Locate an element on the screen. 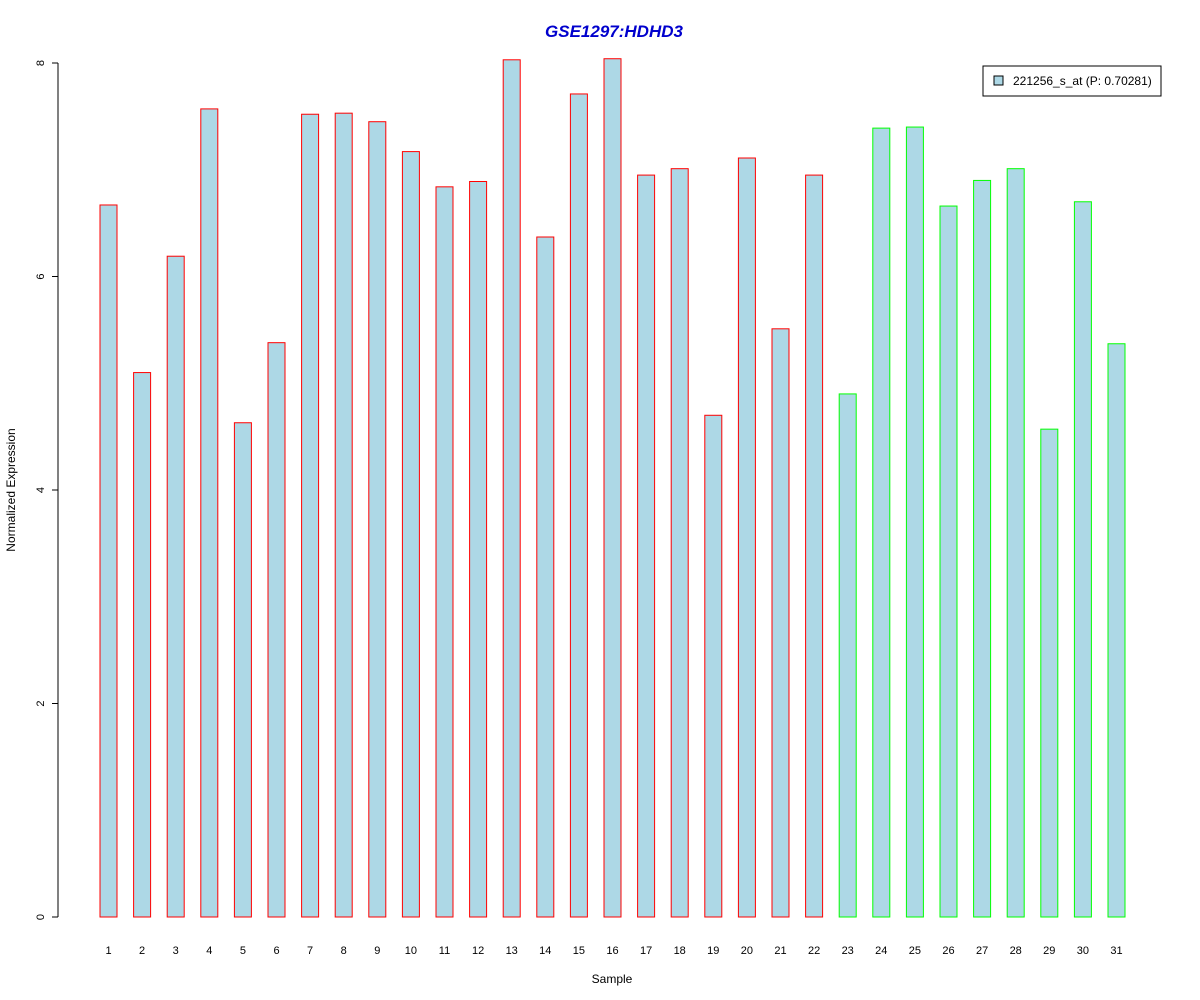 The image size is (1200, 1000). x-tick-label: 14 is located at coordinates (545, 951).